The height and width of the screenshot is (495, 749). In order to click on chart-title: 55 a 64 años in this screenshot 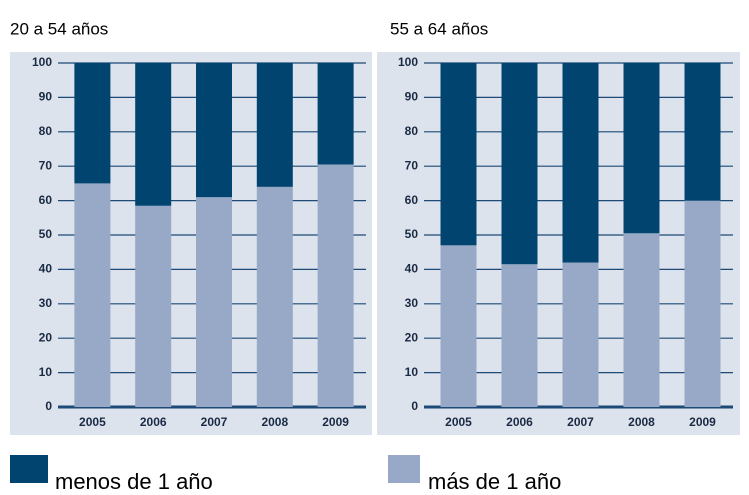, I will do `click(439, 28)`.